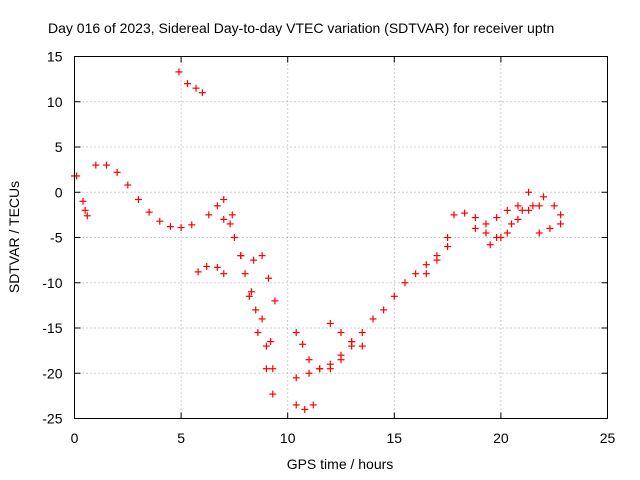 This screenshot has height=480, width=640. What do you see at coordinates (59, 192) in the screenshot?
I see `y-tick-label: 0` at bounding box center [59, 192].